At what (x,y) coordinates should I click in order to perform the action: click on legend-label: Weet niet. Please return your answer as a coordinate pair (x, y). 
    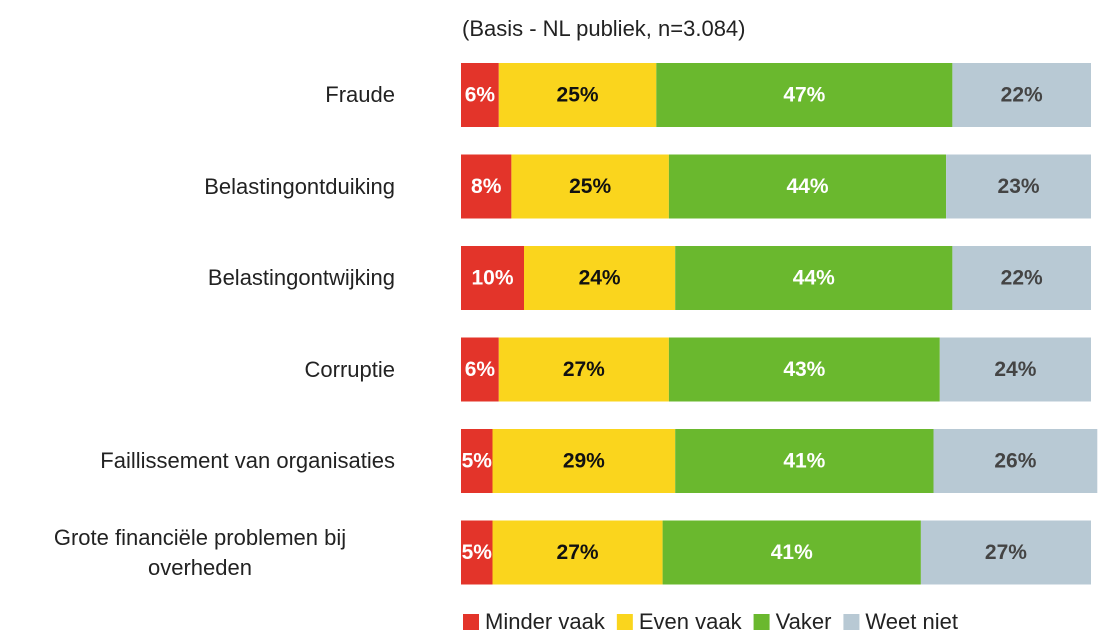
    Looking at the image, I should click on (911, 621).